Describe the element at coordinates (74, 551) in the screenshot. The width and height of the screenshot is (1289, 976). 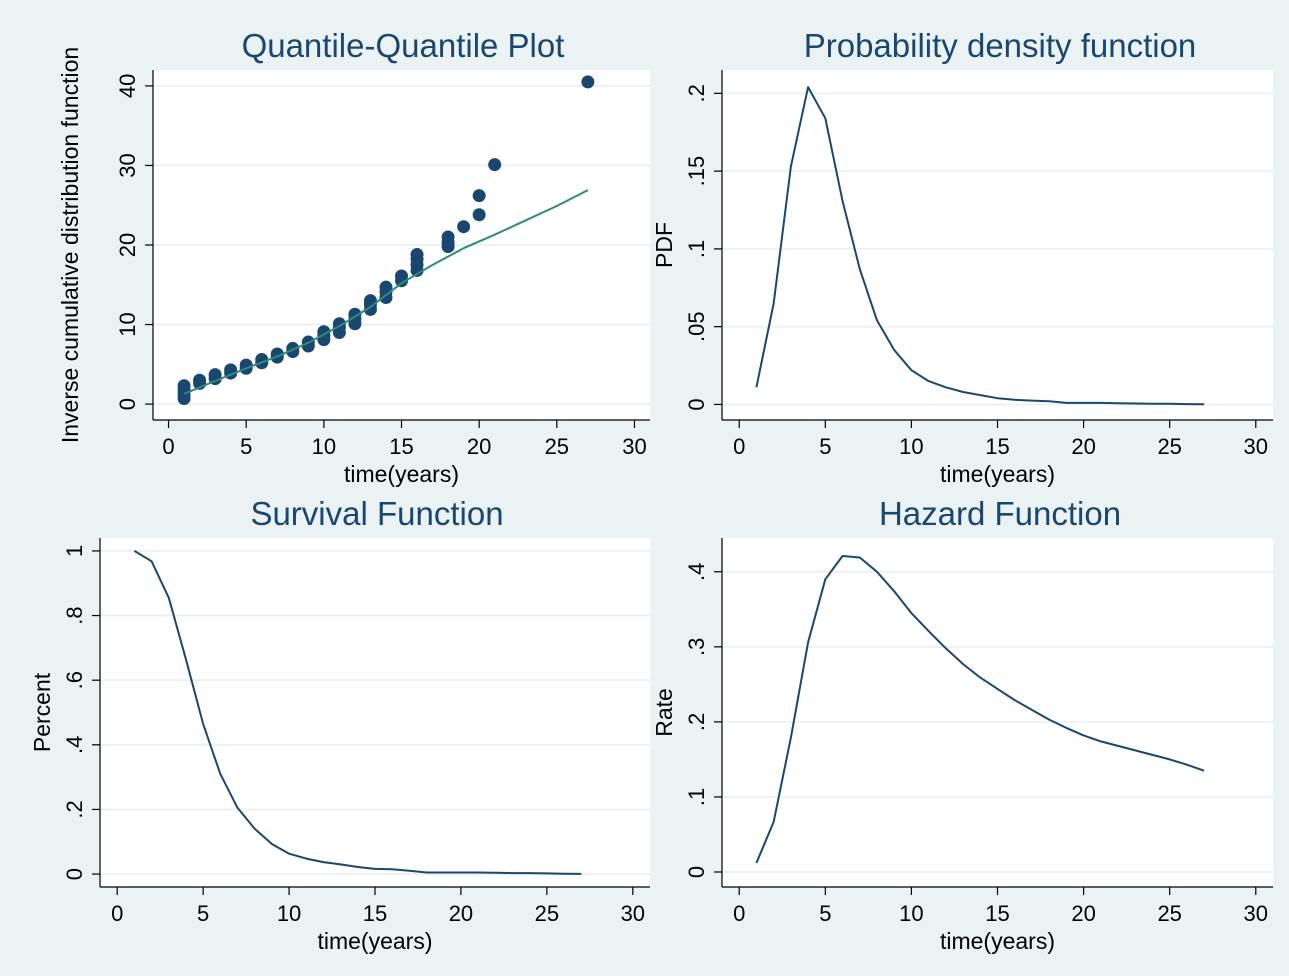
I see `y-tick-label: 1` at that location.